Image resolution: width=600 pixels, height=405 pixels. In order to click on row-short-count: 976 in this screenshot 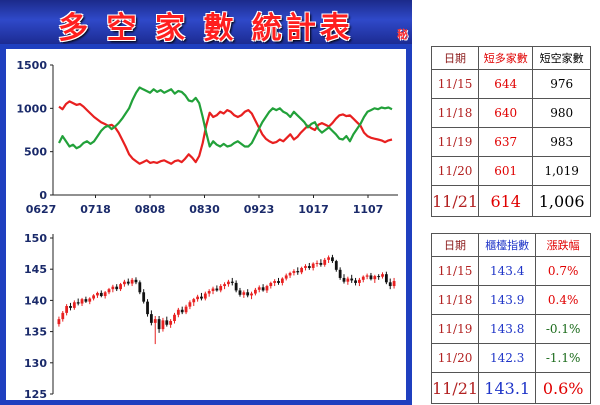, I will do `click(561, 84)`.